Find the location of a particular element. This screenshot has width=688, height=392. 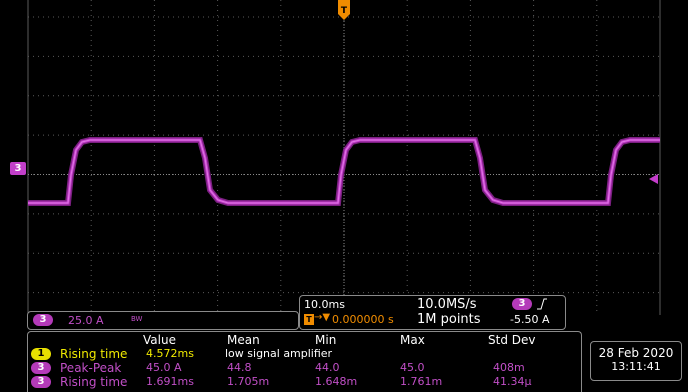

record-length: 1M points is located at coordinates (449, 319).